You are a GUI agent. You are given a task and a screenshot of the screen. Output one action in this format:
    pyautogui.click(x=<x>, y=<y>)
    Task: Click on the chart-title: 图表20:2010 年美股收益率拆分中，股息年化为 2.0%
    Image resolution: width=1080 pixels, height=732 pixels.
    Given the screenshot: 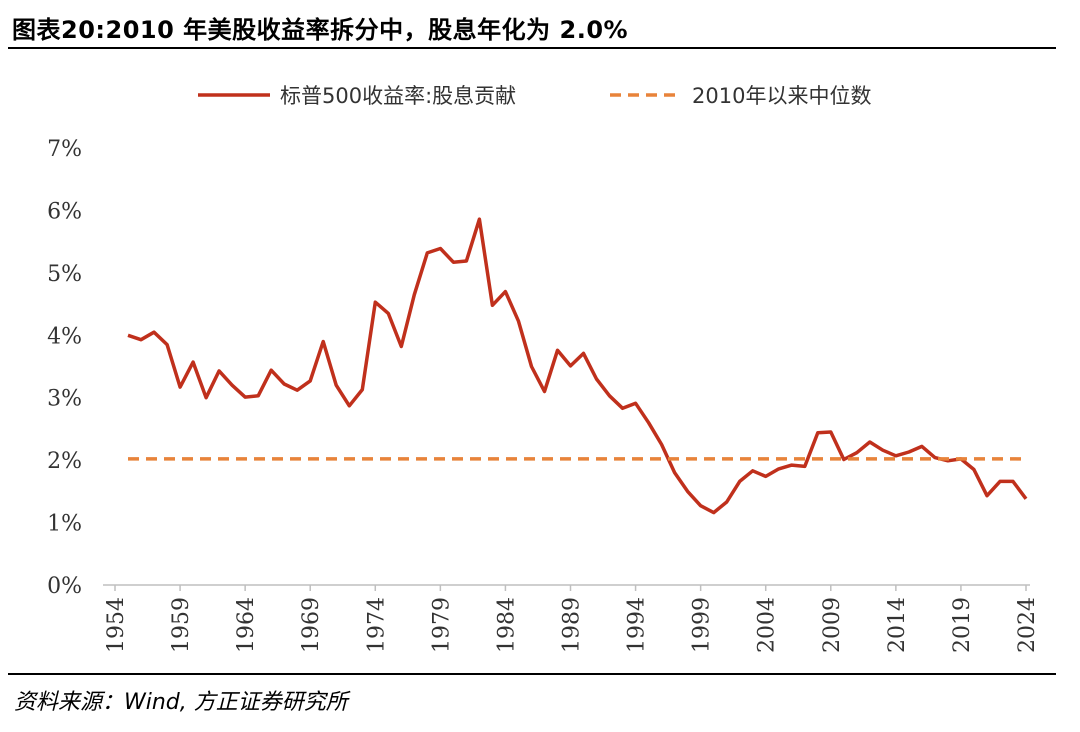 What is the action you would take?
    pyautogui.click(x=320, y=30)
    